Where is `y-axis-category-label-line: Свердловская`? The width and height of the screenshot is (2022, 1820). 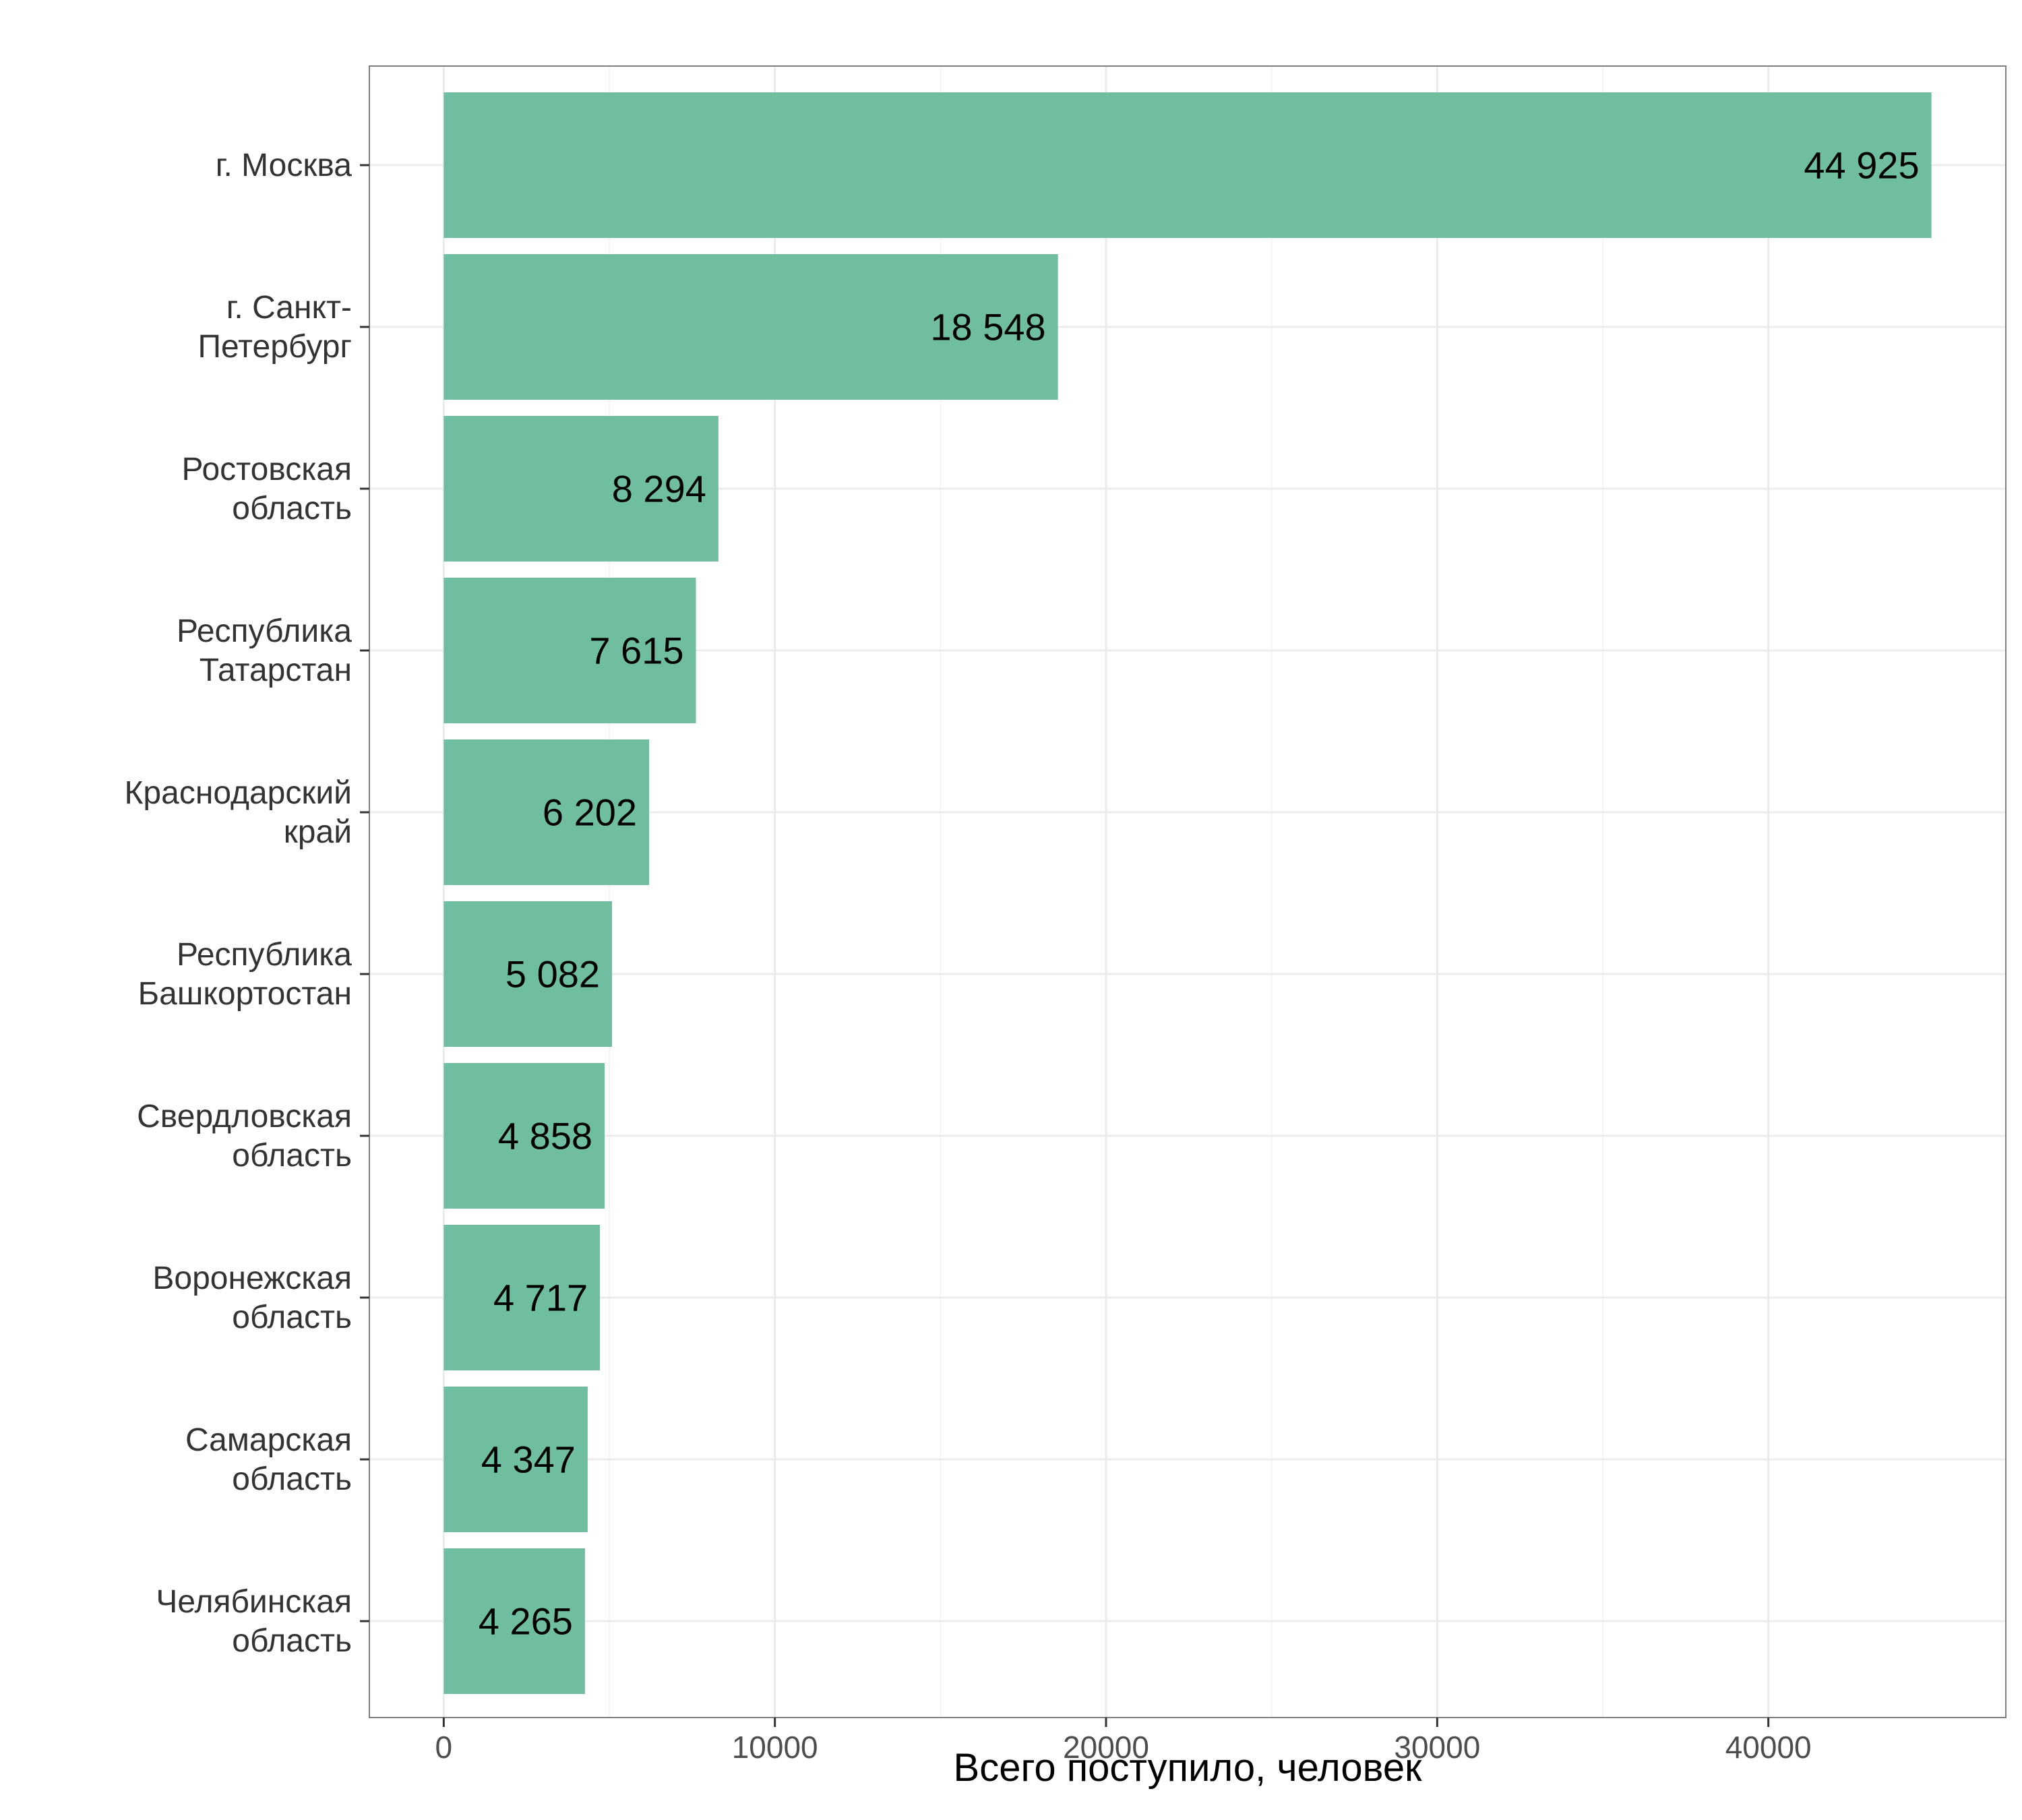
y-axis-category-label-line: Свердловская is located at coordinates (245, 1116).